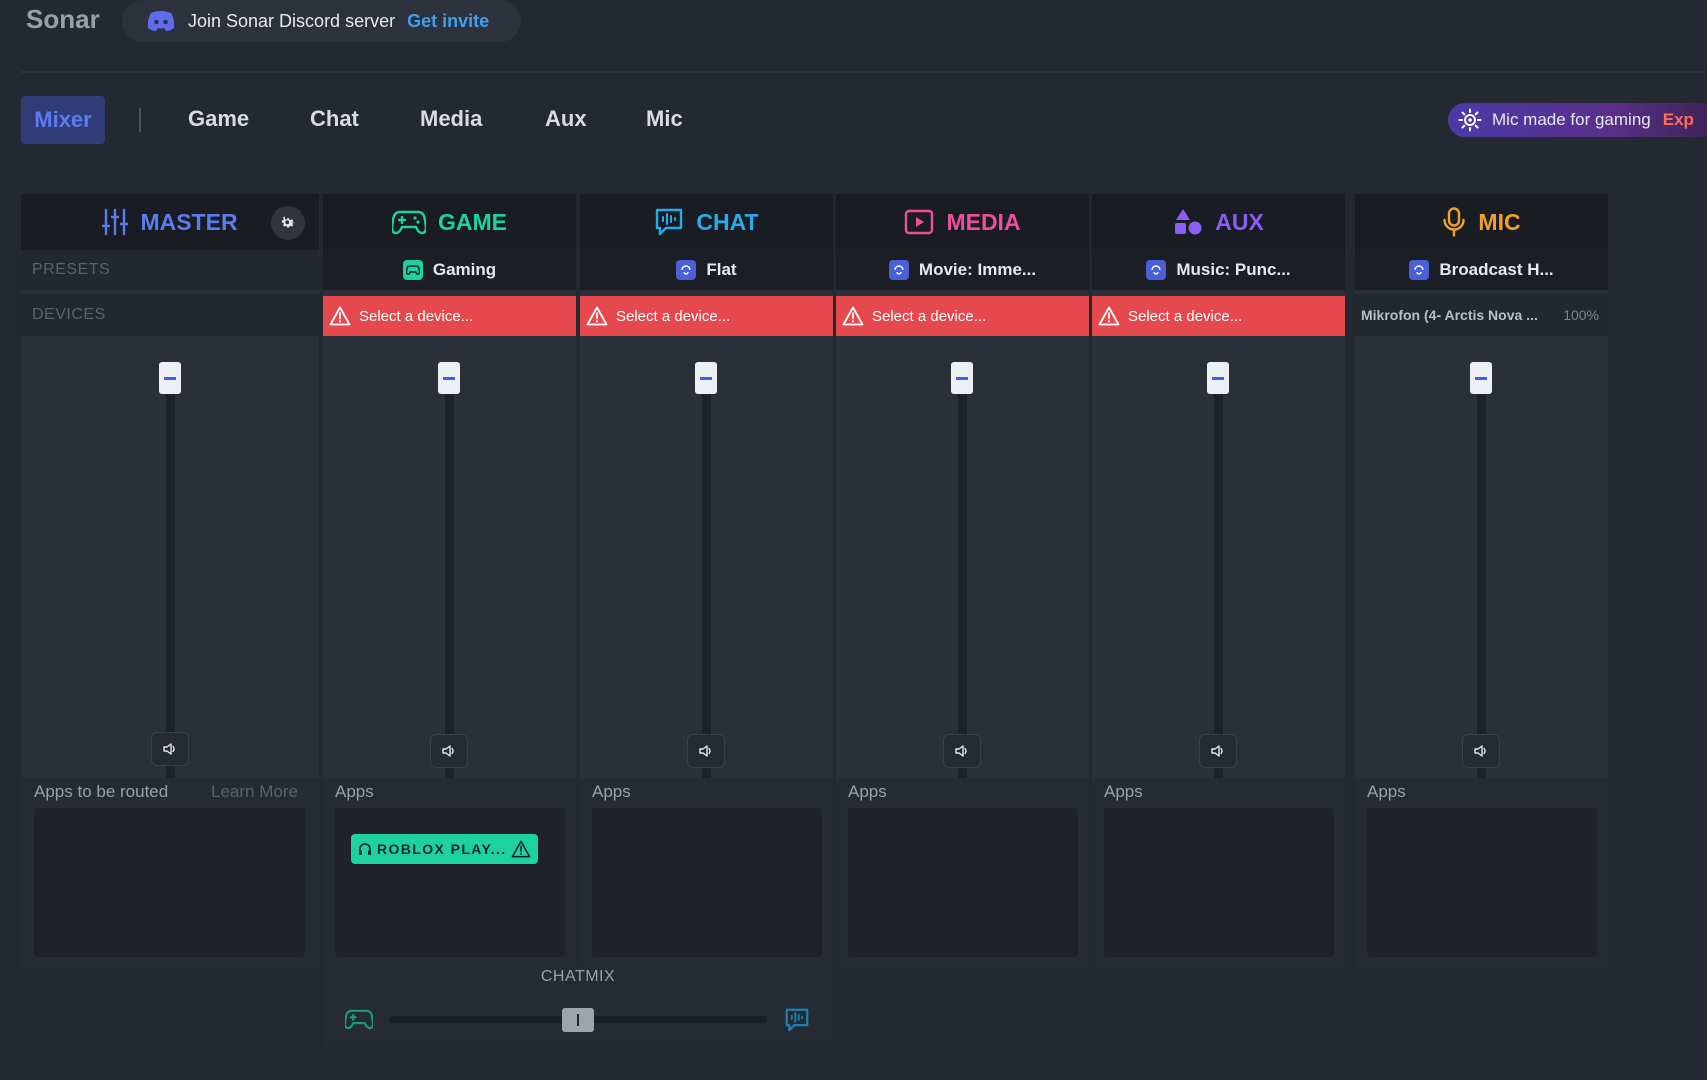 Image resolution: width=1707 pixels, height=1080 pixels. I want to click on media-apps-label: Apps, so click(867, 791).